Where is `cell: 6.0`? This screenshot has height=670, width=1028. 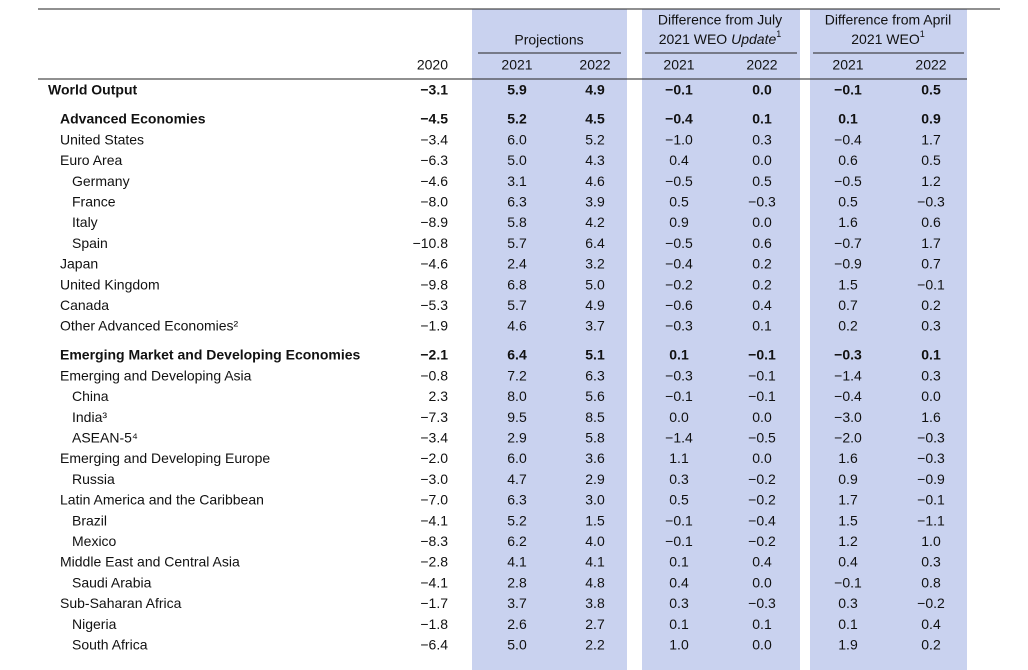 cell: 6.0 is located at coordinates (517, 458).